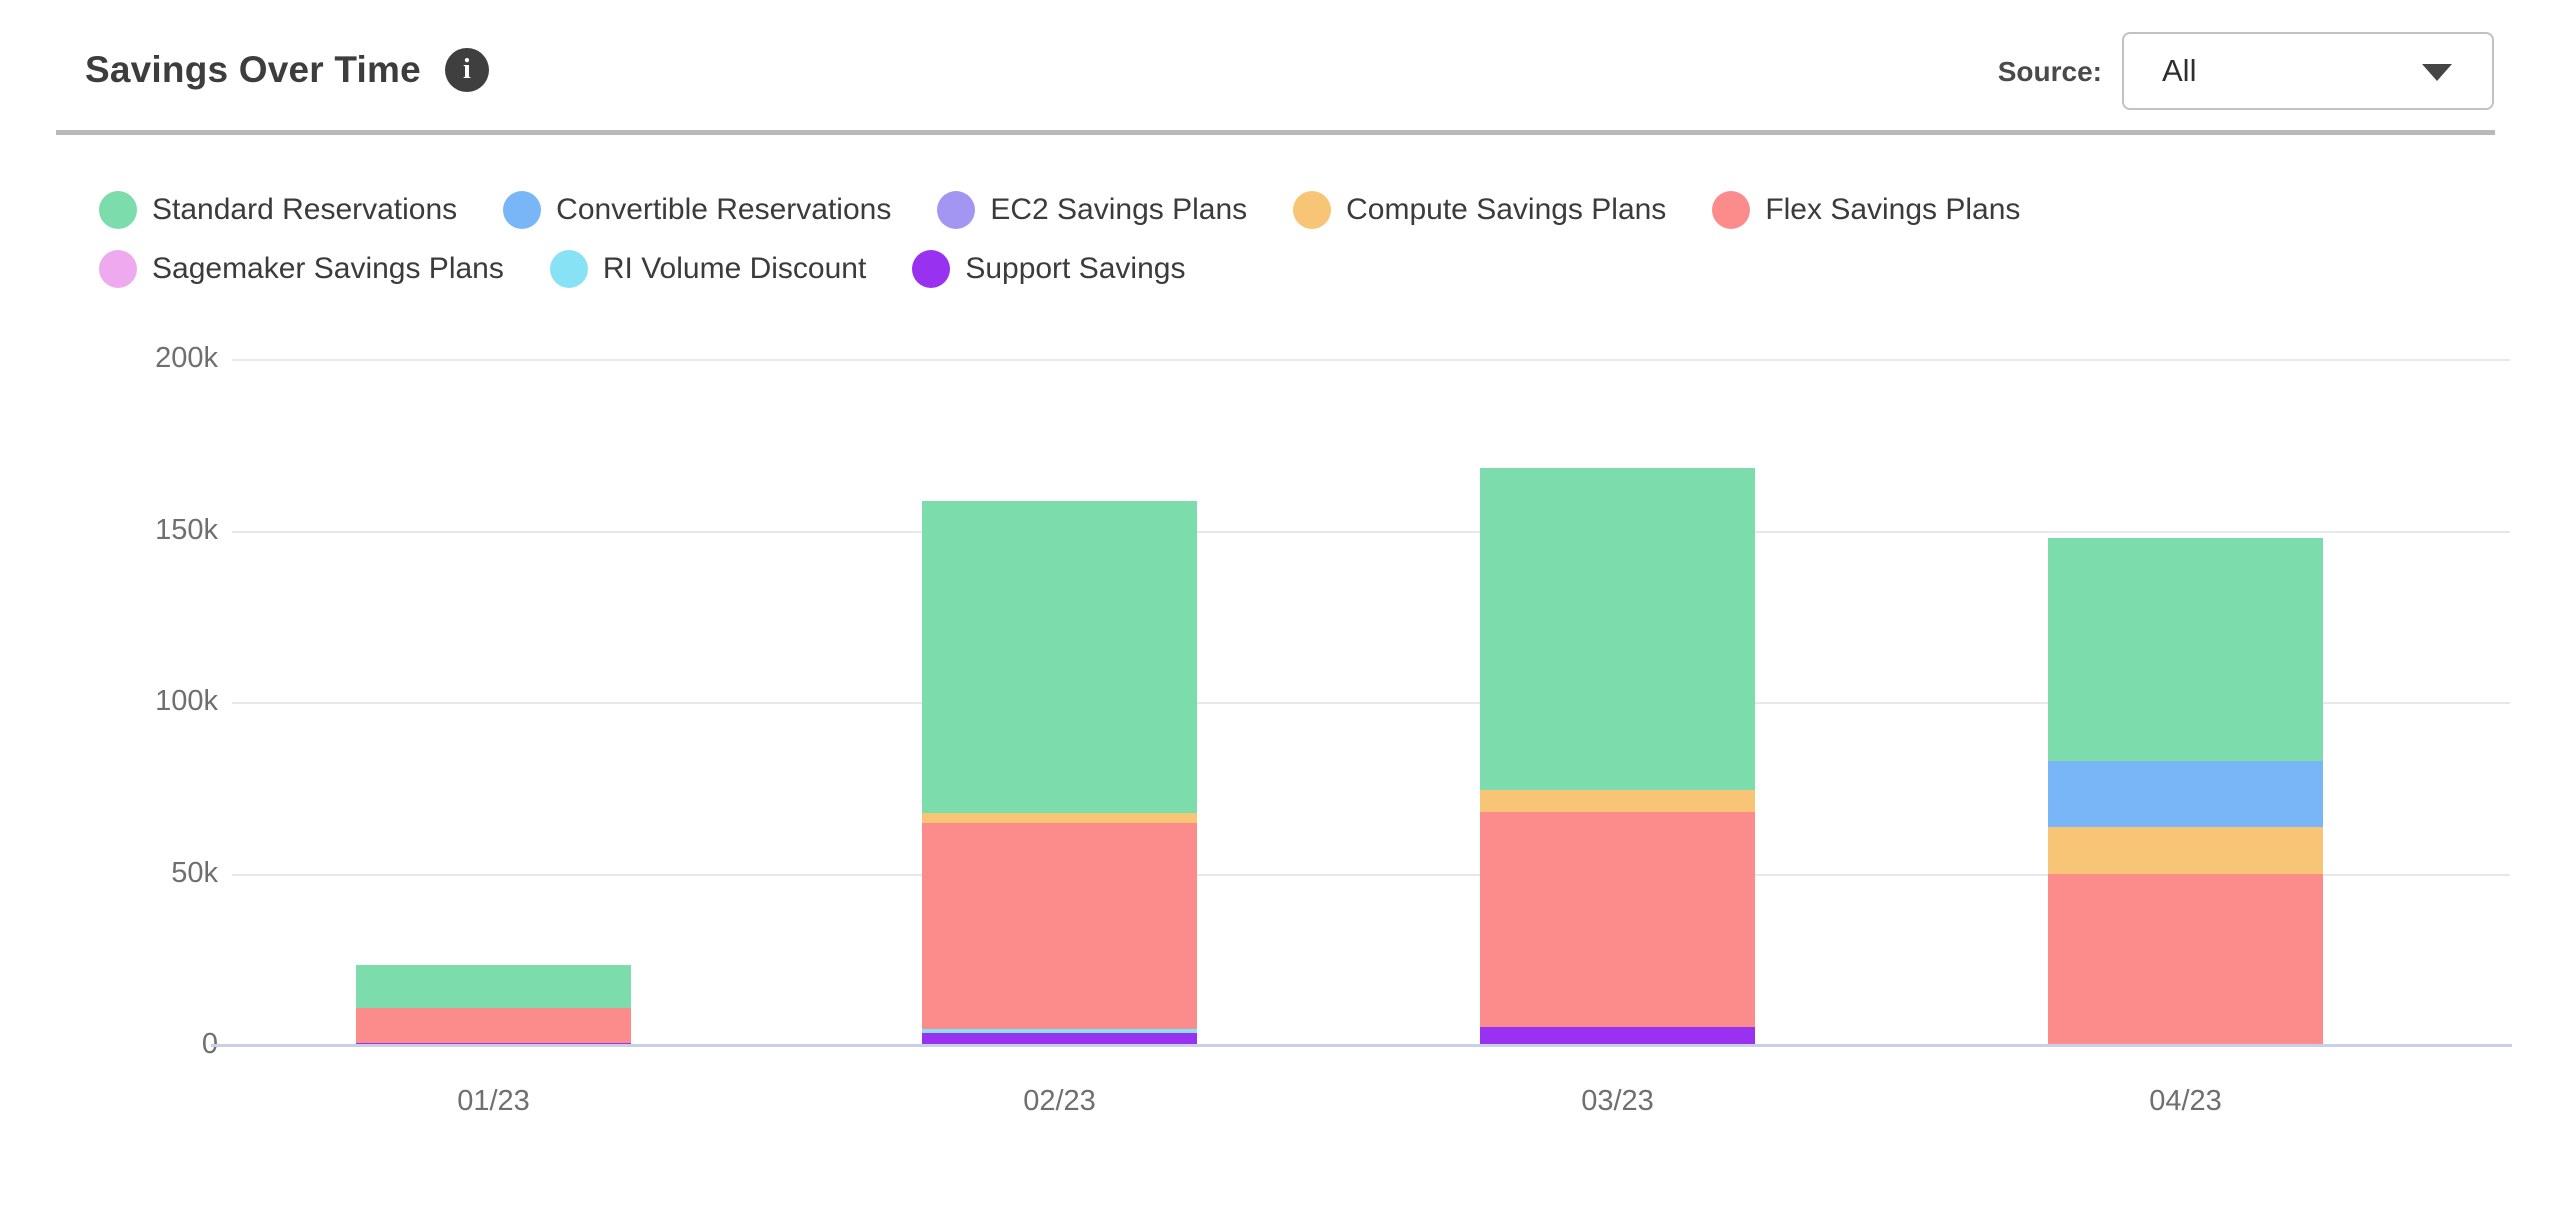  I want to click on legend-item-standard-reservations: Standard Reservations, so click(278, 210).